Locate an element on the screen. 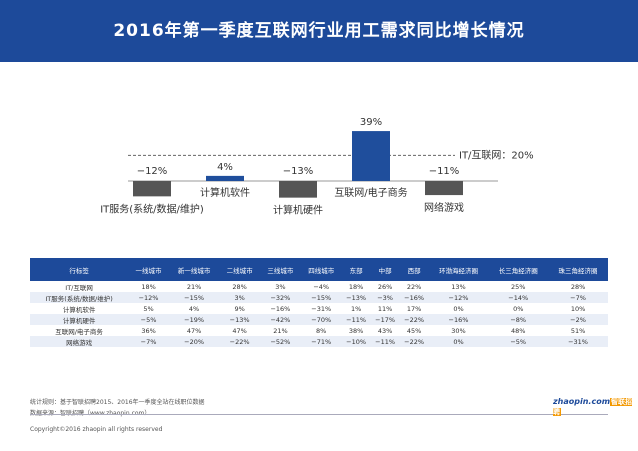 The width and height of the screenshot is (638, 451). table-cell: −2% is located at coordinates (578, 319).